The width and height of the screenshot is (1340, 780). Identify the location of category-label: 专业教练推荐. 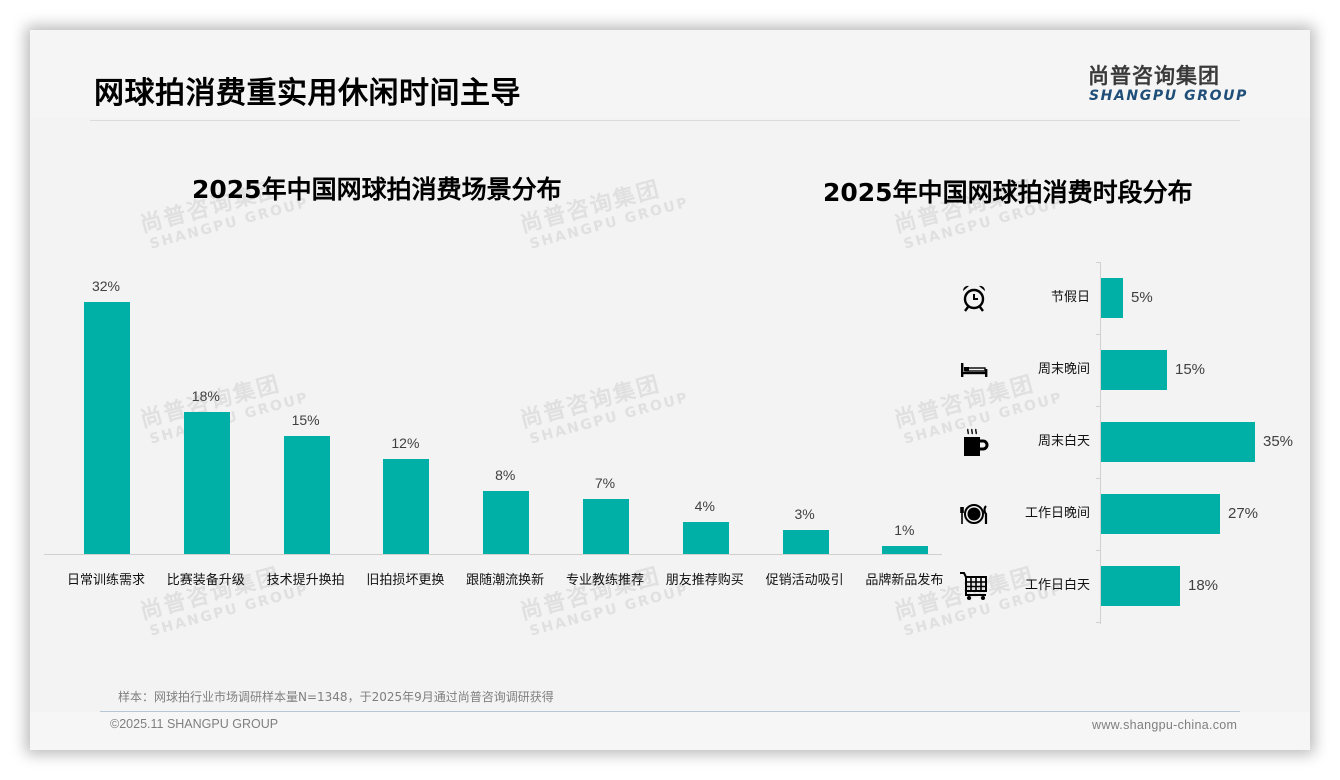
(604, 580).